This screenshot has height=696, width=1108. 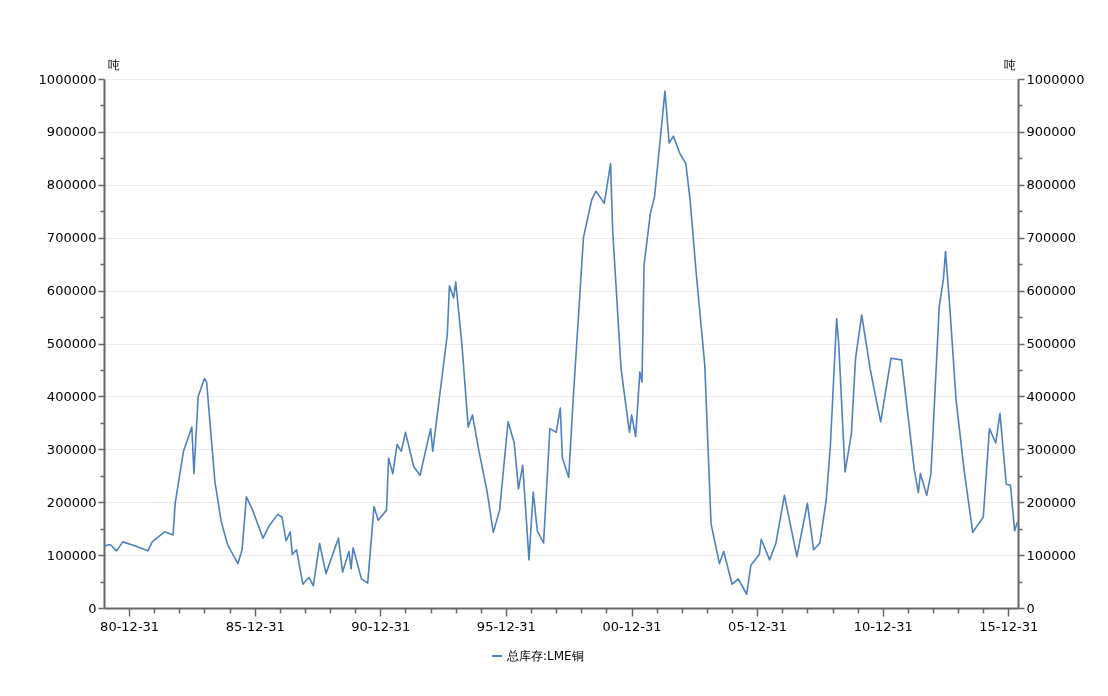 I want to click on y2-tick-label: 400000, so click(x=1051, y=396).